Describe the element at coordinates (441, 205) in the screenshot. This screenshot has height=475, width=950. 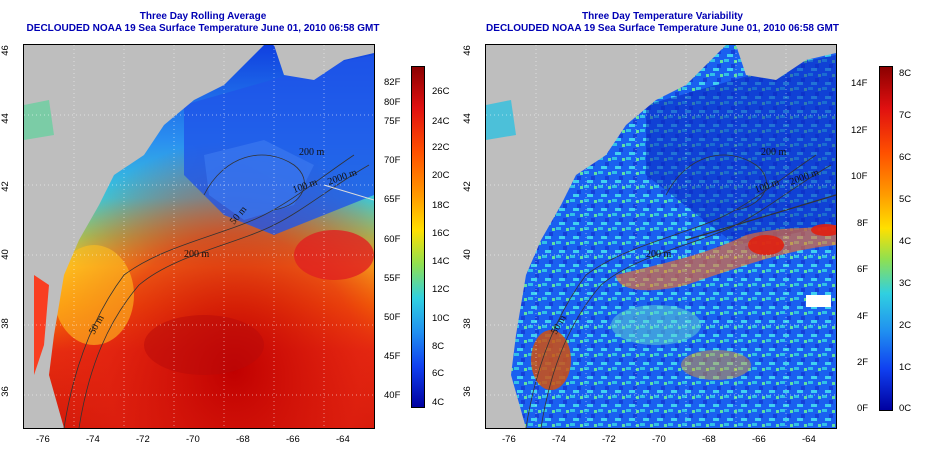
I see `c-label: 18C` at that location.